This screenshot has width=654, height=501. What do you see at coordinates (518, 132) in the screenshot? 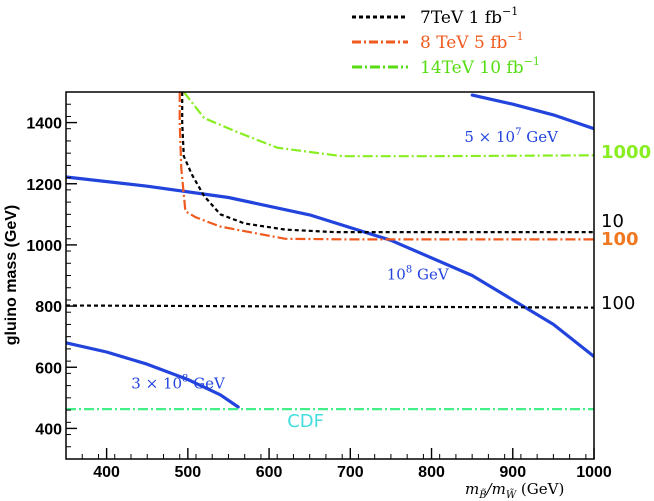
I see `label-5e7-exponent: 7` at bounding box center [518, 132].